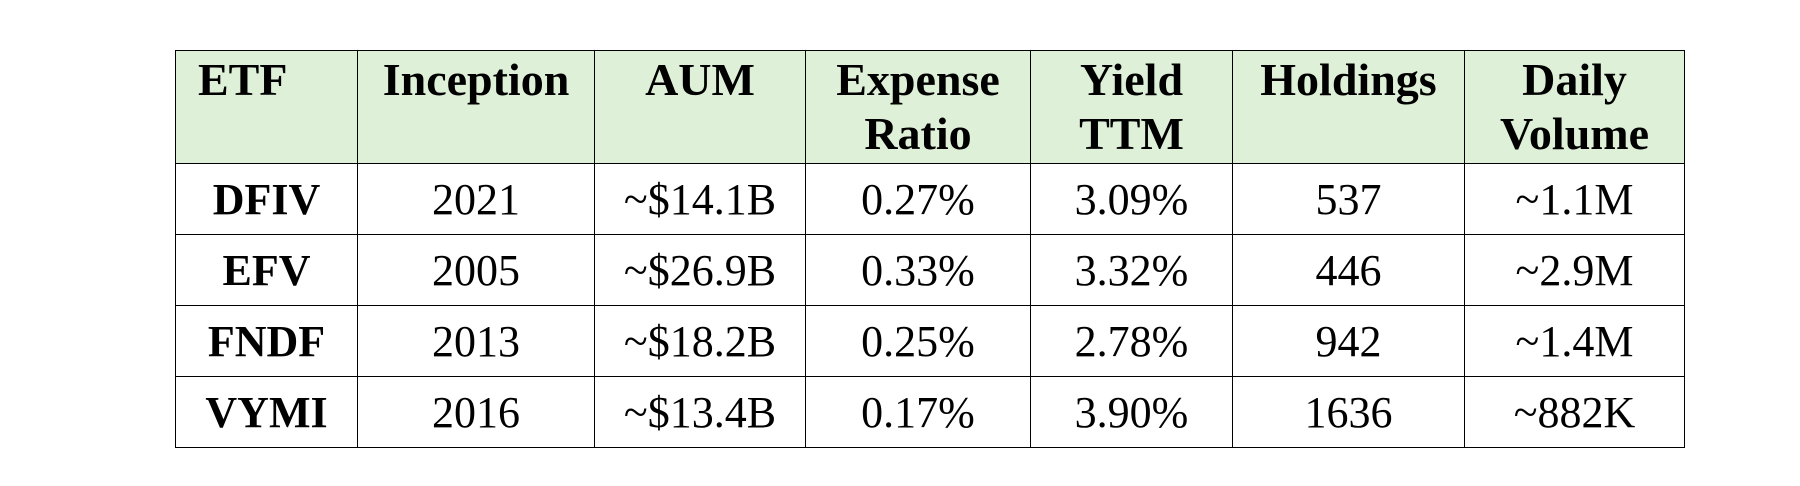 The width and height of the screenshot is (1800, 486). What do you see at coordinates (918, 412) in the screenshot?
I see `table-cell: 0.17%` at bounding box center [918, 412].